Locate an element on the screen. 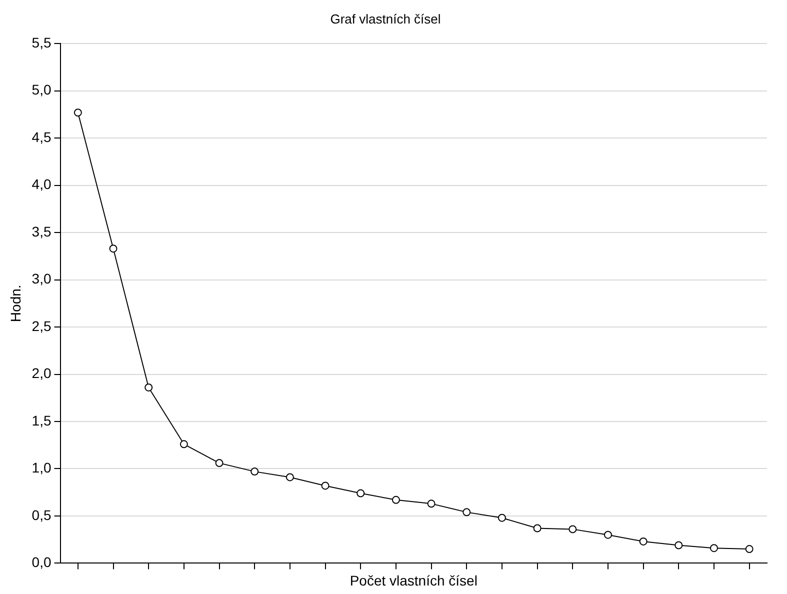 This screenshot has width=787, height=594. y-tick-label: 1,5 is located at coordinates (42, 420).